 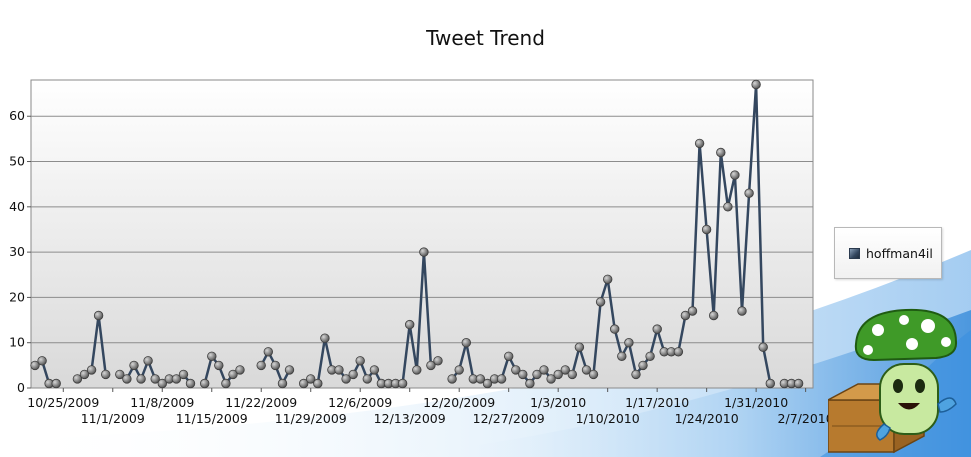 What do you see at coordinates (756, 402) in the screenshot?
I see `x-tick-label: 1/31/2010` at bounding box center [756, 402].